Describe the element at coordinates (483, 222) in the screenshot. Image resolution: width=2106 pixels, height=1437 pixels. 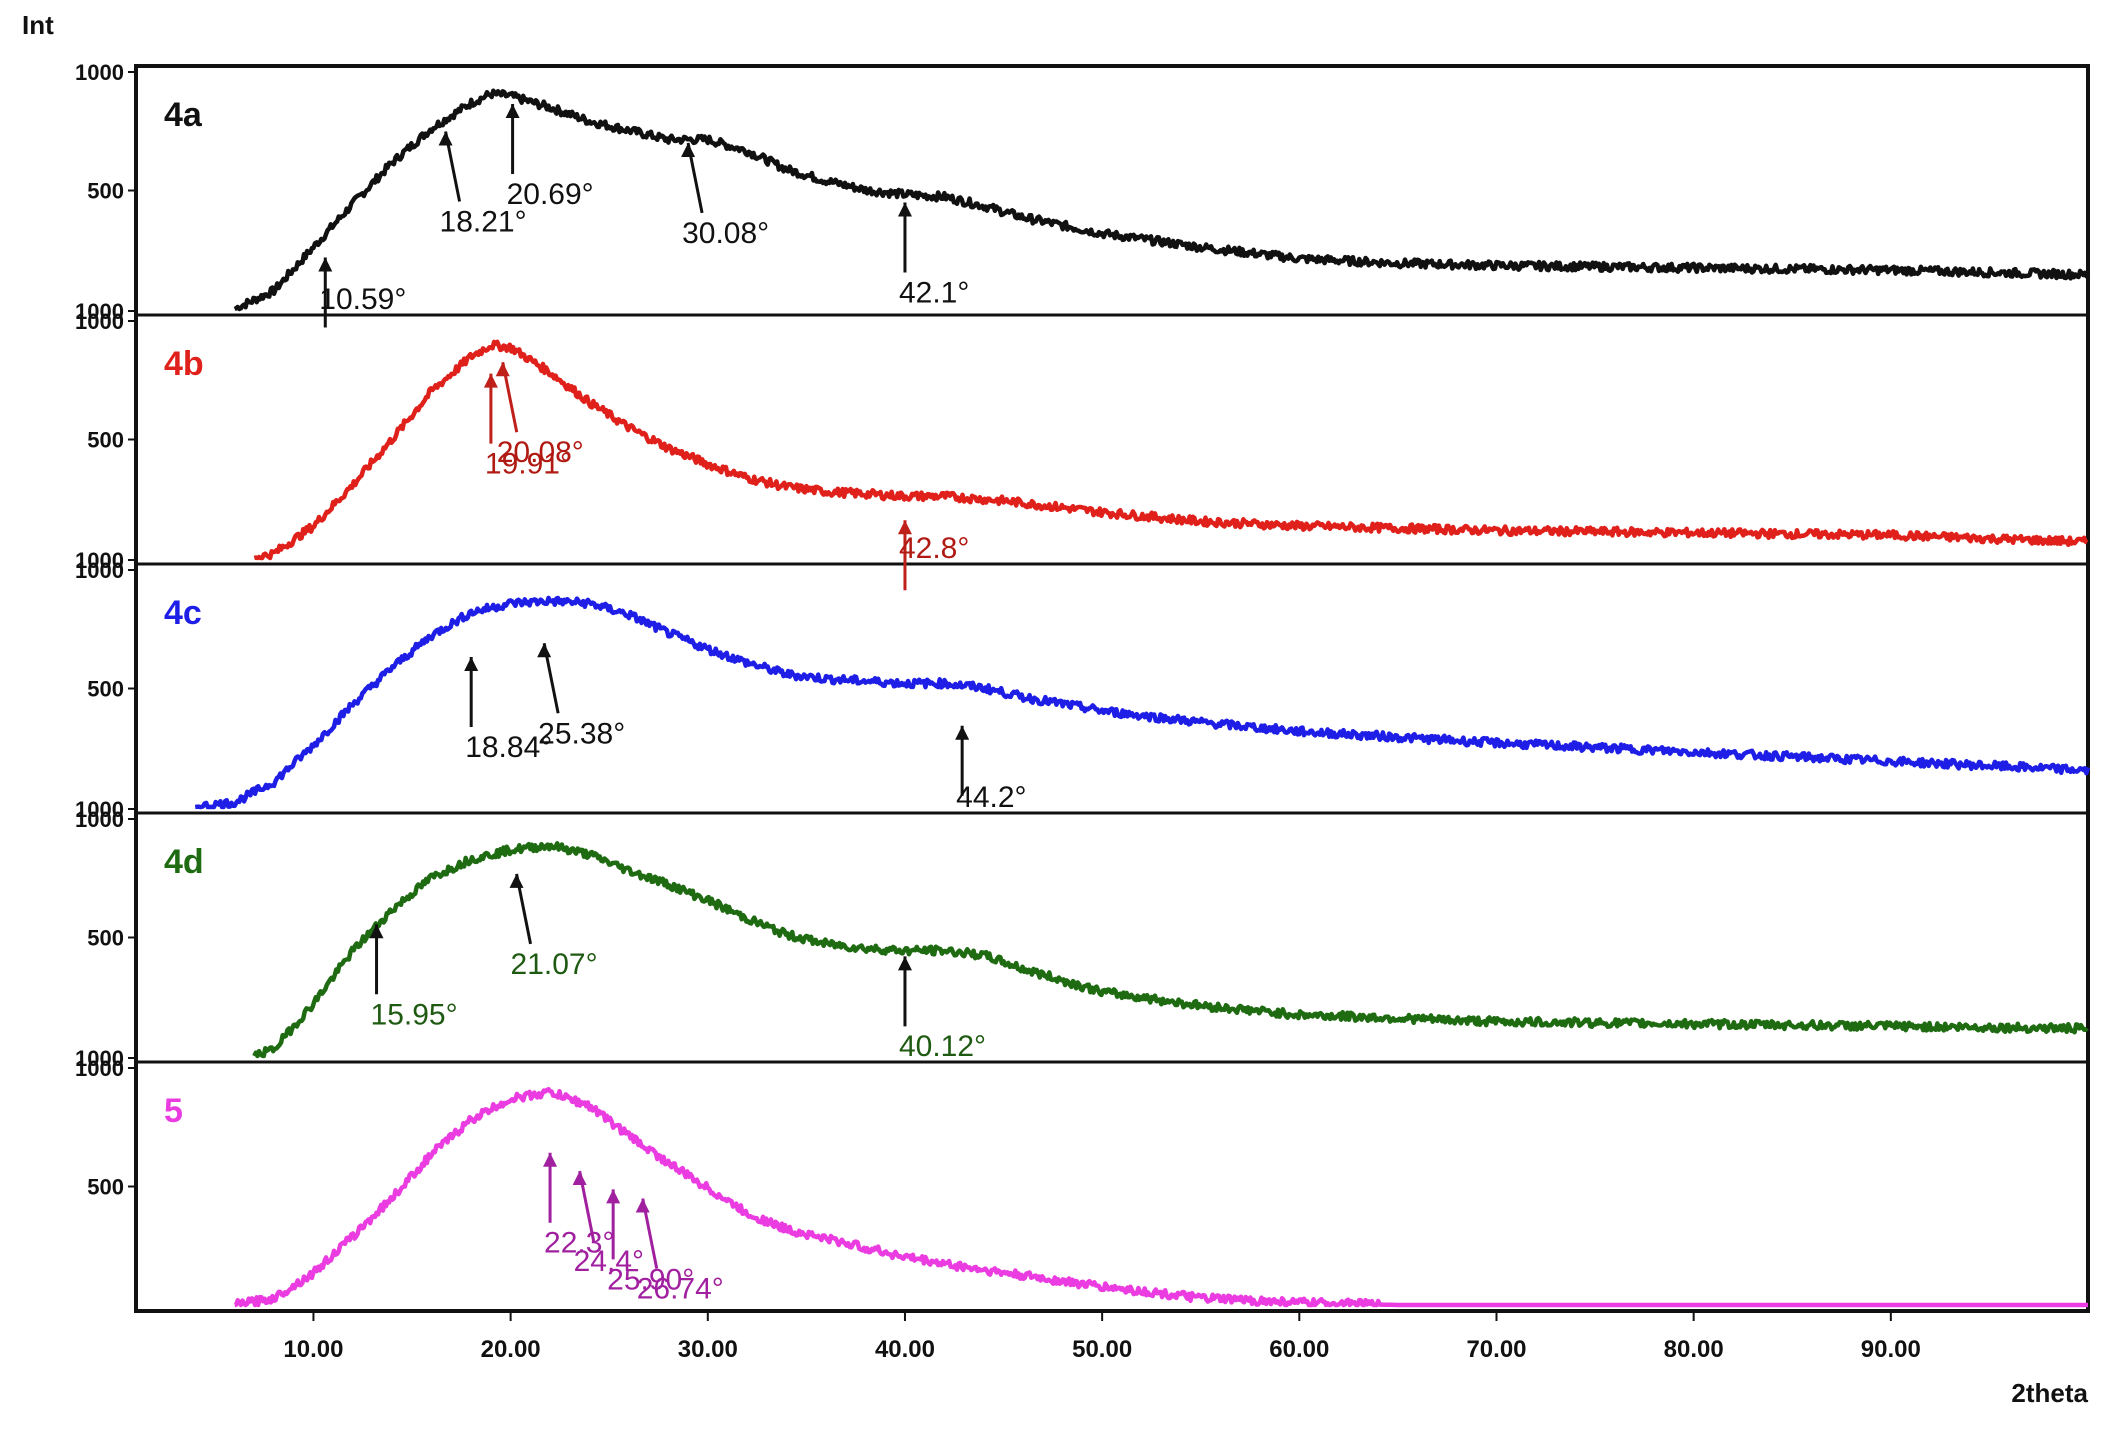
I see `annotation-label: 18.21°` at that location.